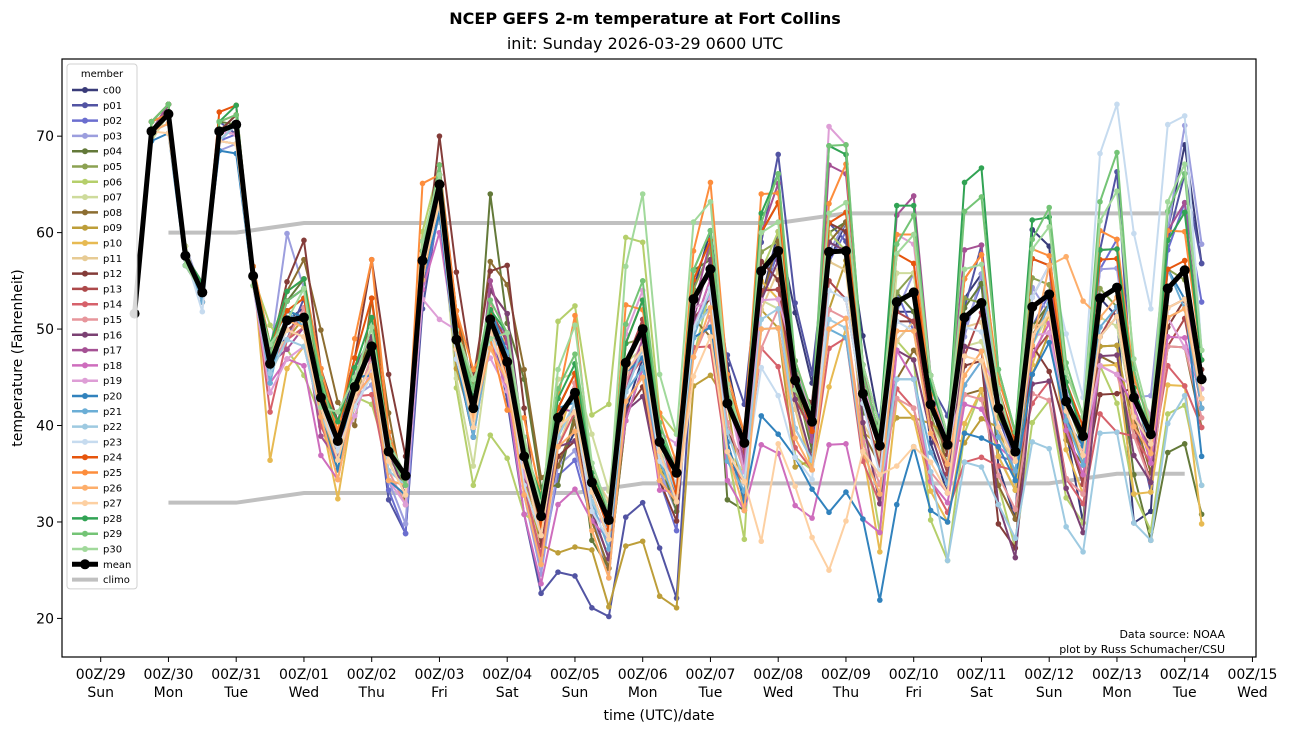 This screenshot has width=1290, height=733. Describe the element at coordinates (112, 458) in the screenshot. I see `legend-label: p24` at that location.